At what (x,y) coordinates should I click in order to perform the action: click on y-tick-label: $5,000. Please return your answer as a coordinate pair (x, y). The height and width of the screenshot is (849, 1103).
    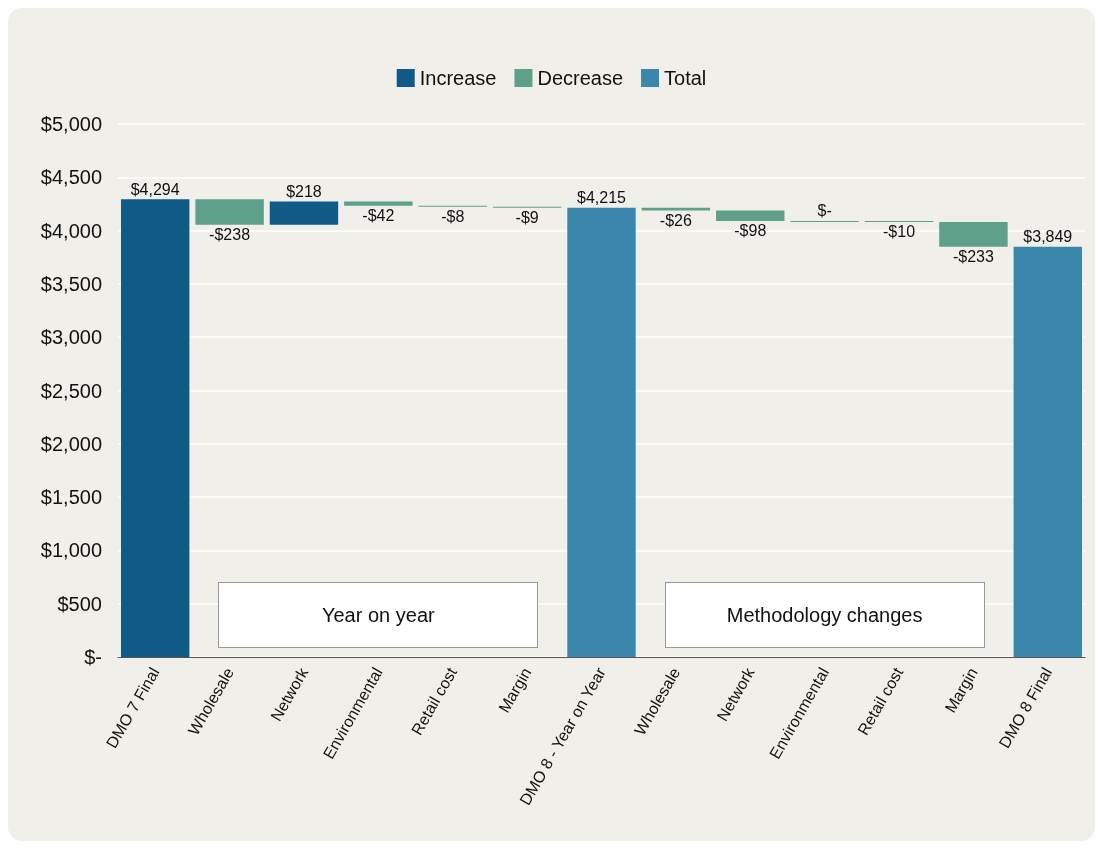
    Looking at the image, I should click on (71, 124).